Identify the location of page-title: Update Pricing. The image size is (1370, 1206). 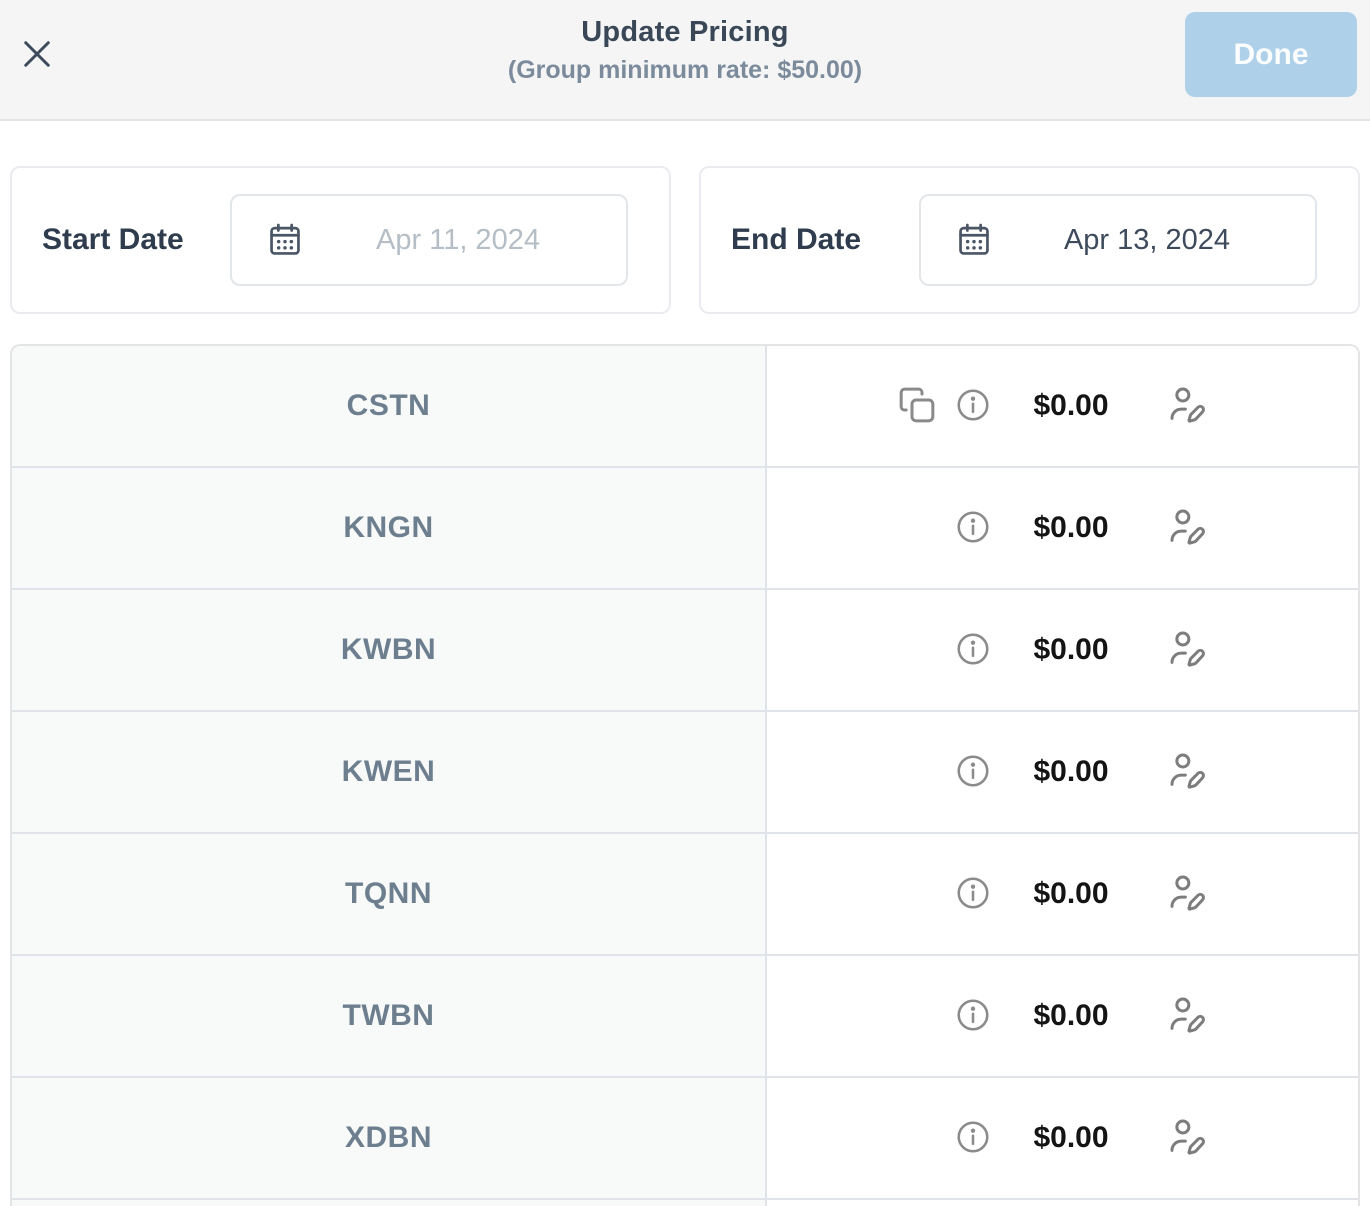
(685, 32).